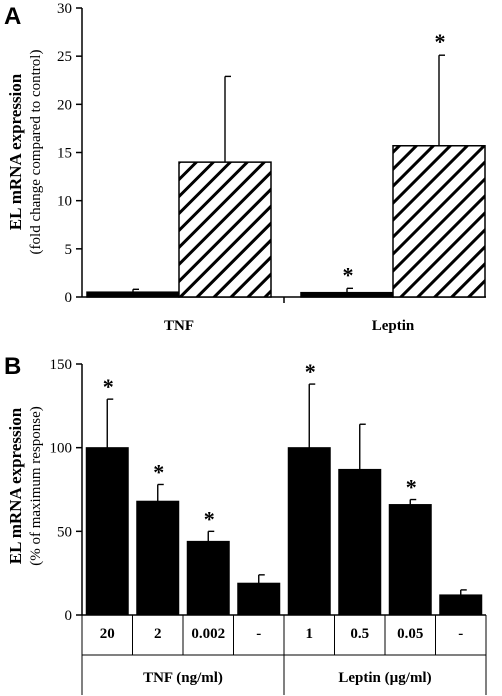 The width and height of the screenshot is (502, 696). I want to click on panel-b-category-label: 0.05, so click(410, 634).